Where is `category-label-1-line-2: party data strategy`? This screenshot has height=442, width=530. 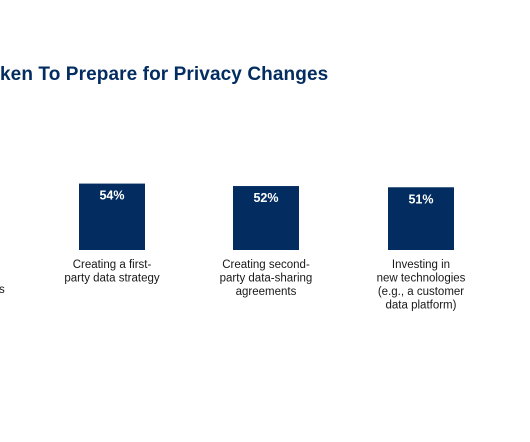 category-label-1-line-2: party data strategy is located at coordinates (111, 279).